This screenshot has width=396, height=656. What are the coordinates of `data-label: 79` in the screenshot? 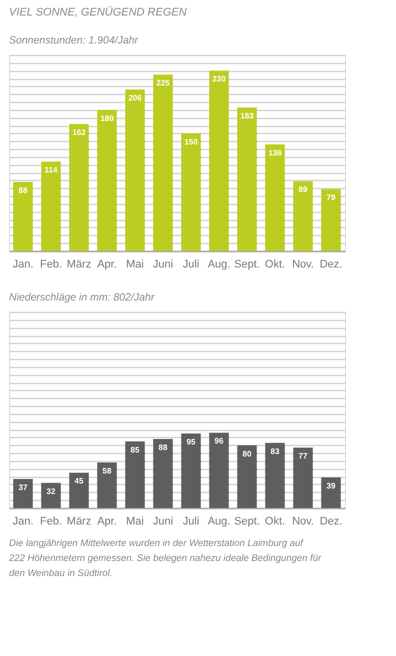 It's located at (331, 197).